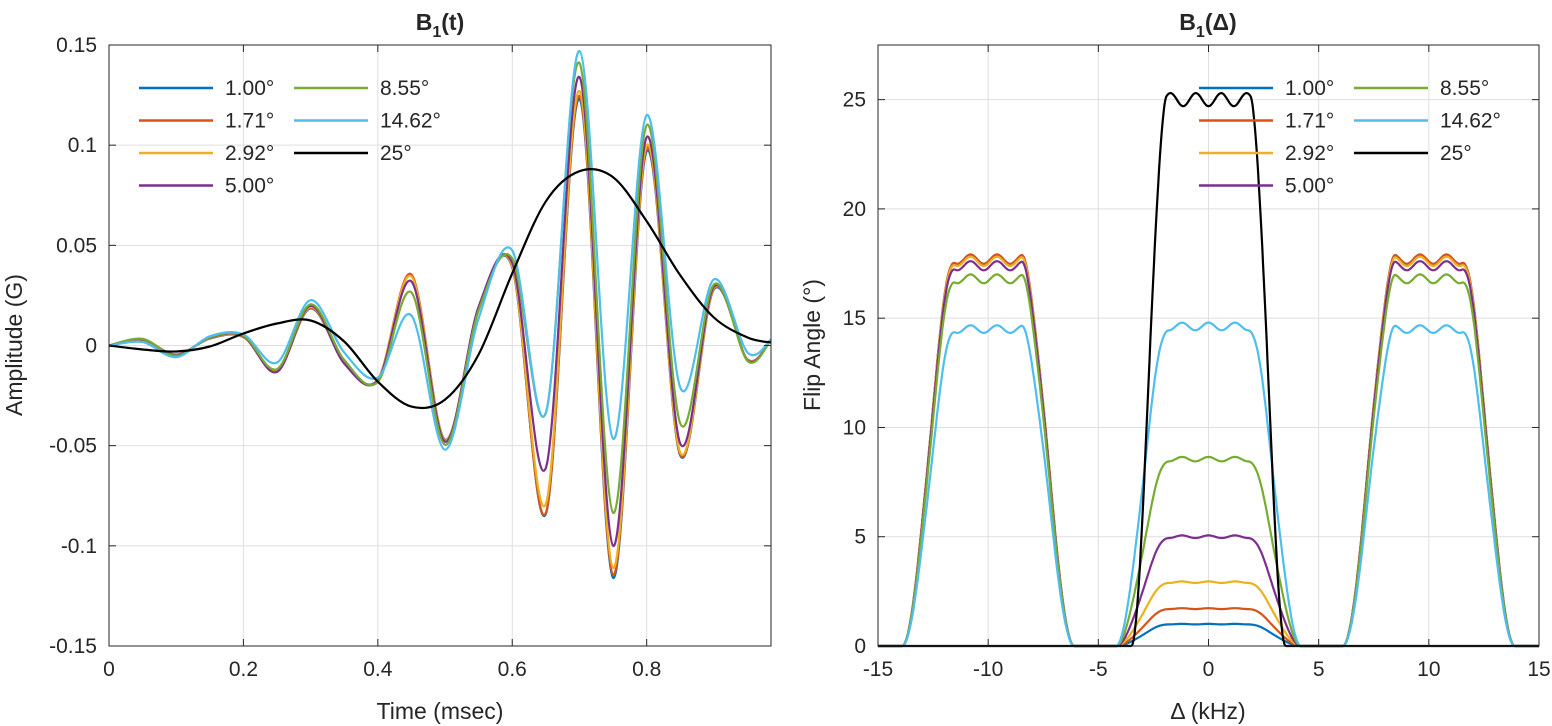  What do you see at coordinates (76, 45) in the screenshot?
I see `y-tick-label: 0.15` at bounding box center [76, 45].